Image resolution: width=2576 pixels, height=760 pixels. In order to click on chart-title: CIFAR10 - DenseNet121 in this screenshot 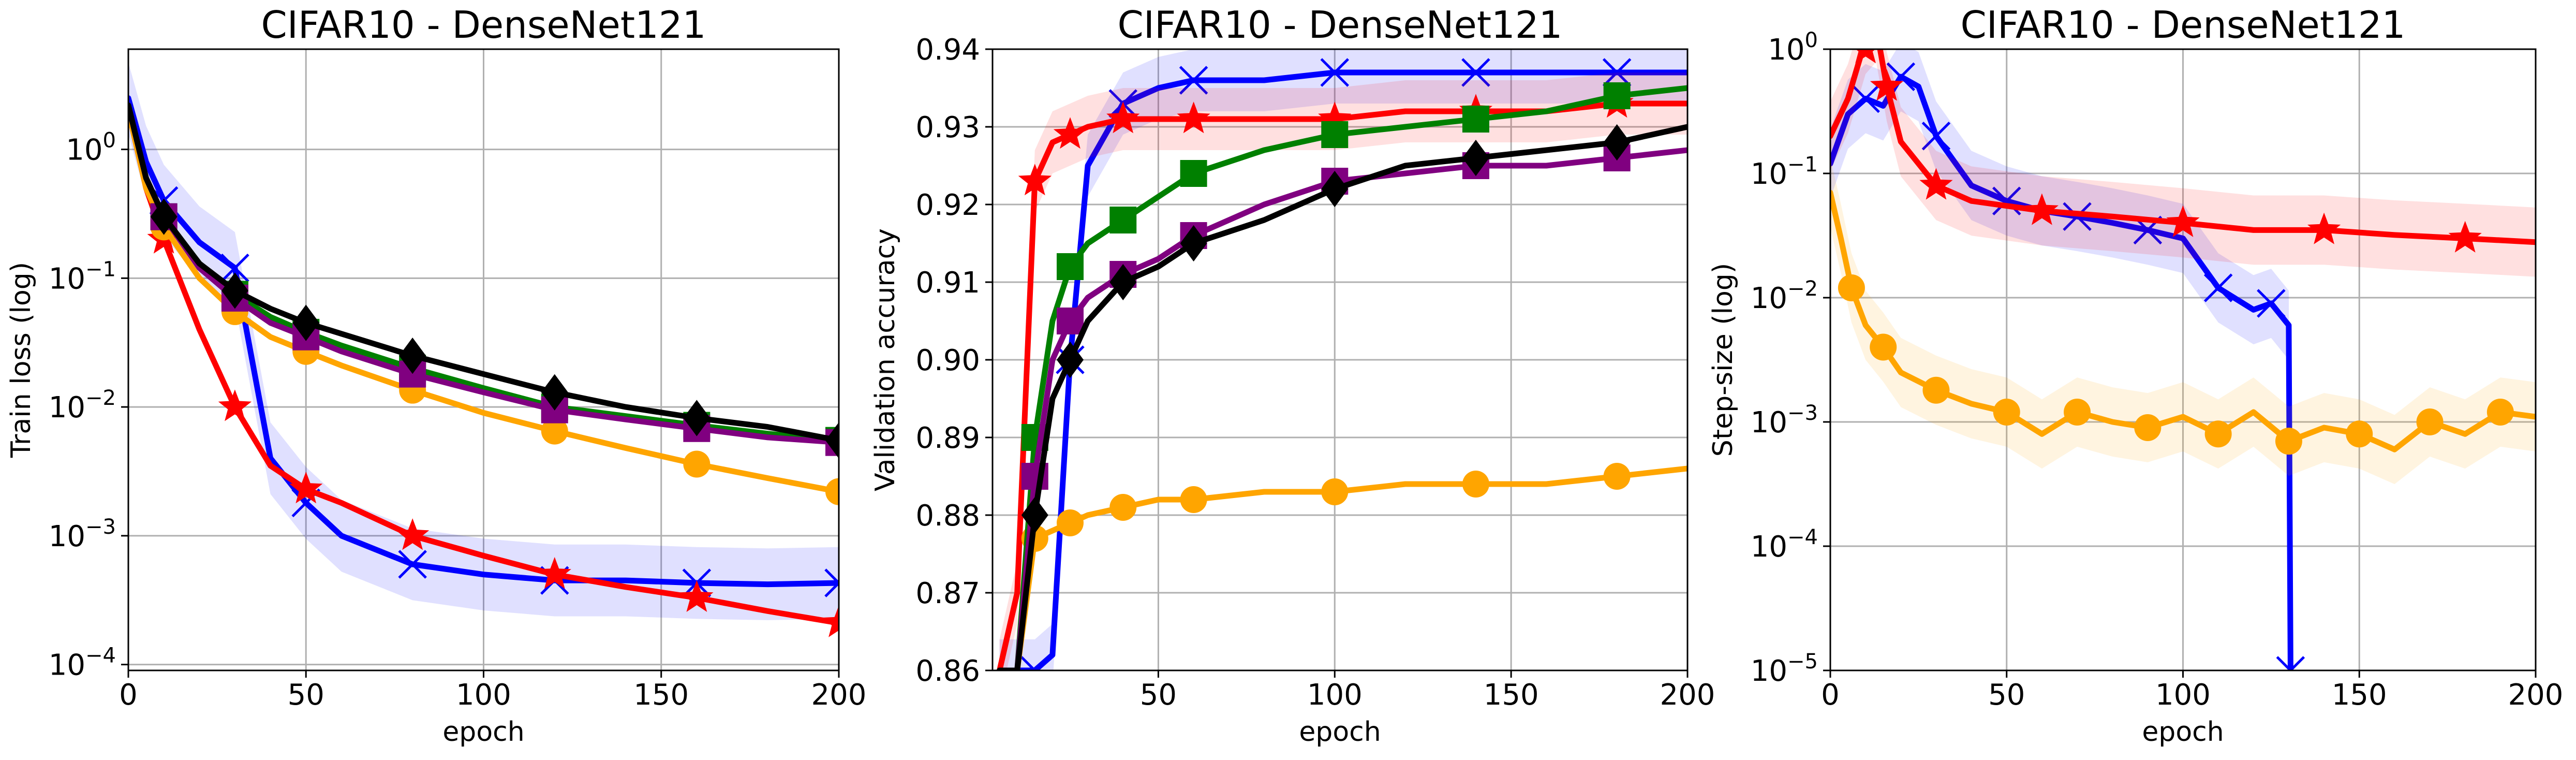, I will do `click(1340, 25)`.